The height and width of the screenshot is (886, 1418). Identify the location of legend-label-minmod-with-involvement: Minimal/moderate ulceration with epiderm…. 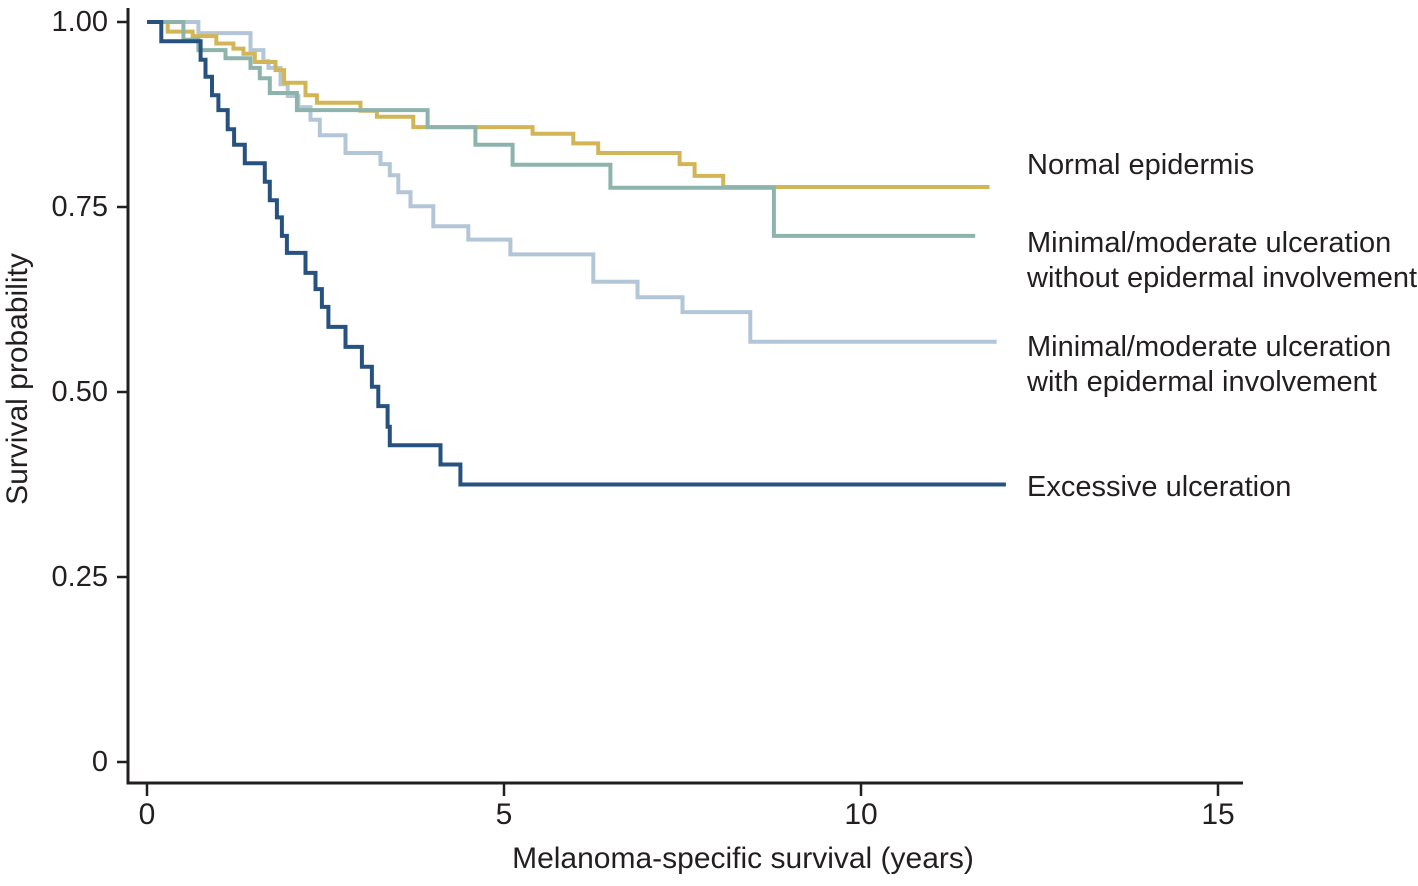
(1209, 364).